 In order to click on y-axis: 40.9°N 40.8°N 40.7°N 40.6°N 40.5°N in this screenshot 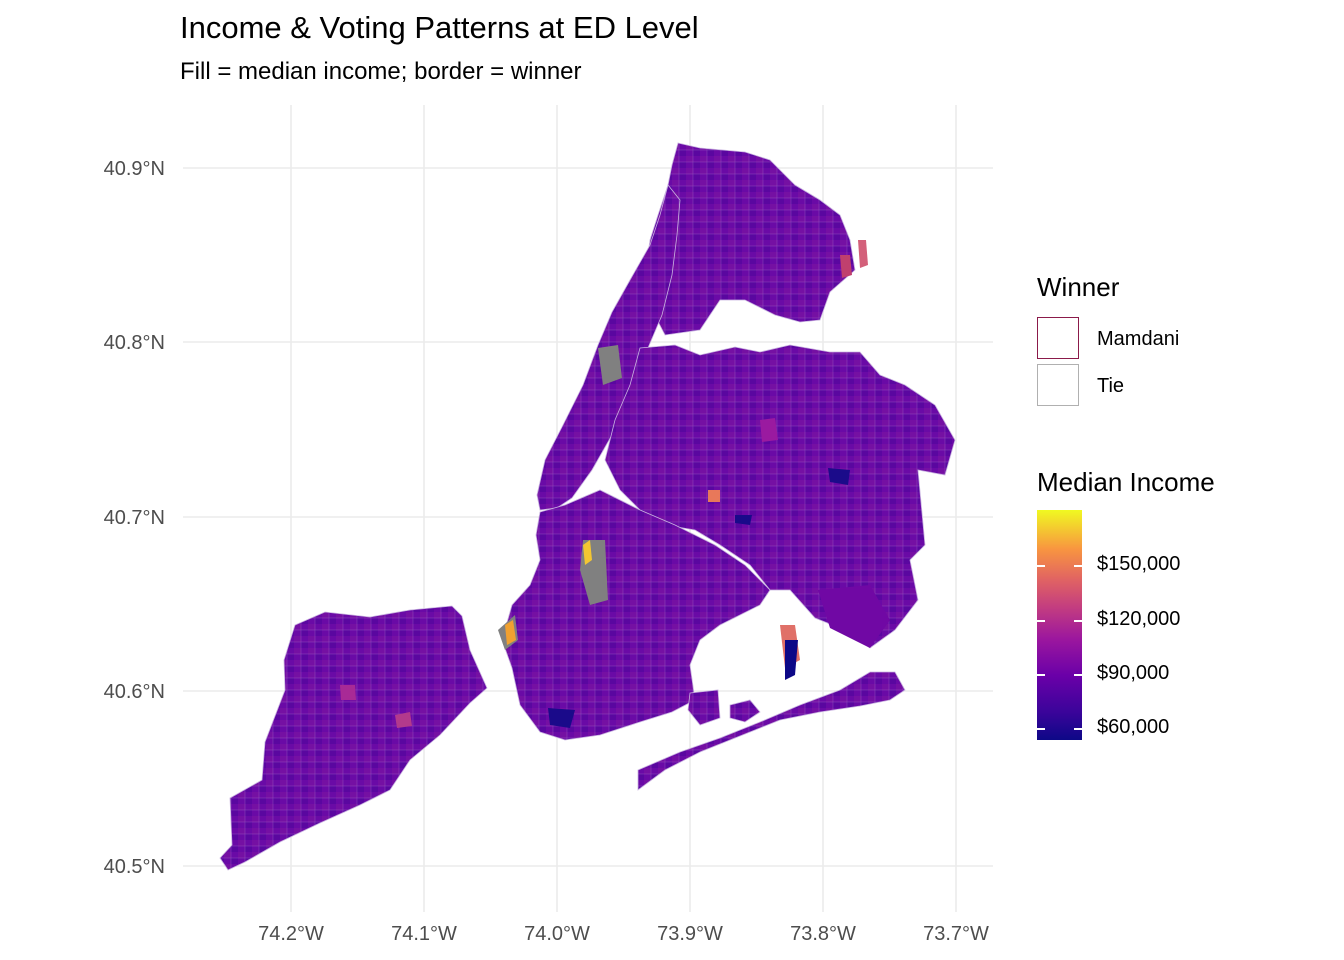, I will do `click(134, 518)`.